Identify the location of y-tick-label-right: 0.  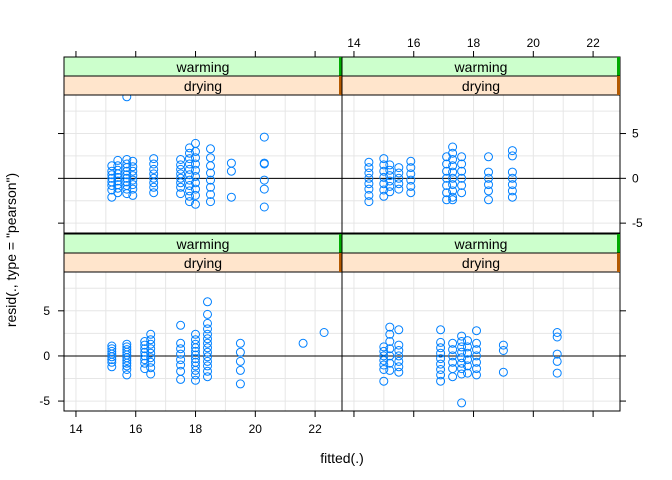
(635, 178).